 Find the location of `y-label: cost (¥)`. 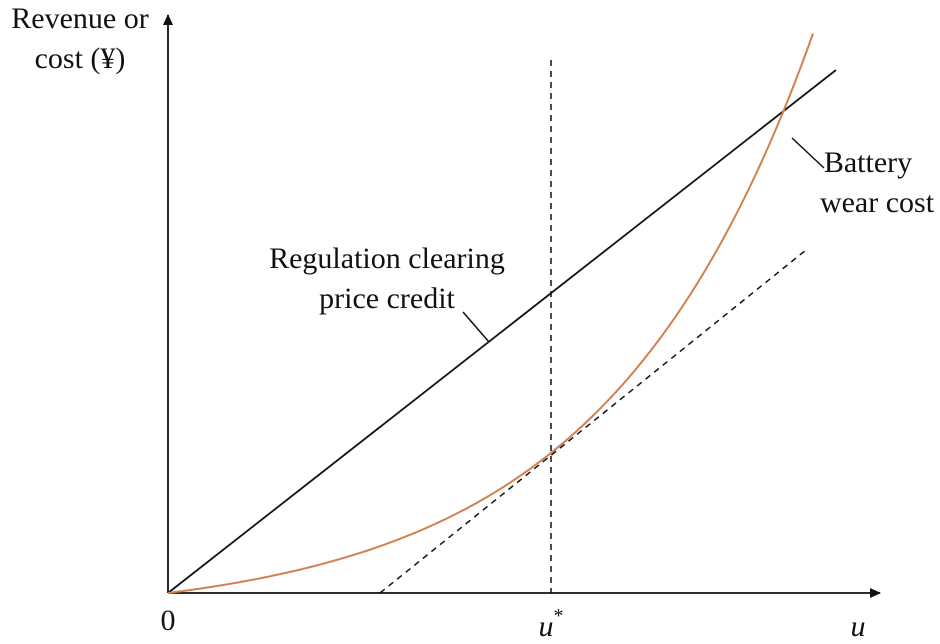

y-label: cost (¥) is located at coordinates (80, 58).